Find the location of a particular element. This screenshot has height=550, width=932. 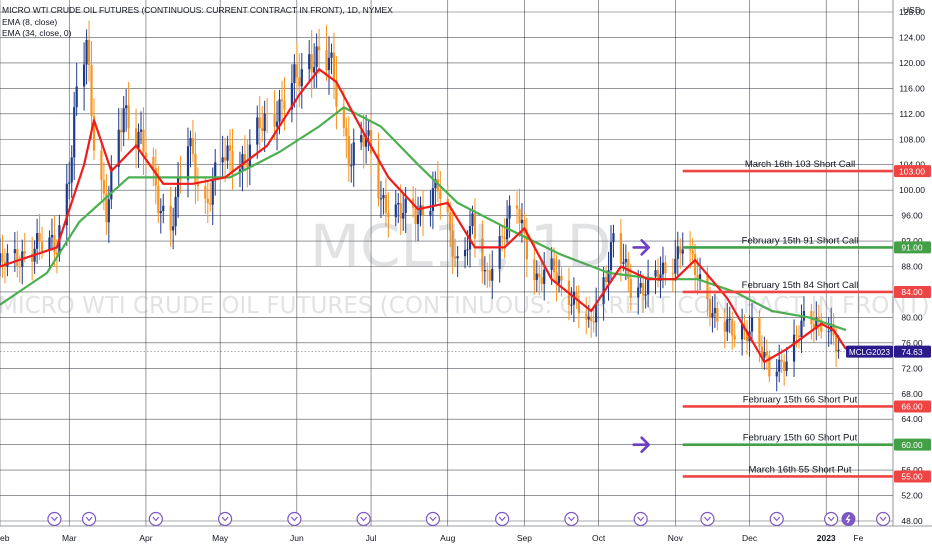

last-price-box is located at coordinates (912, 351).